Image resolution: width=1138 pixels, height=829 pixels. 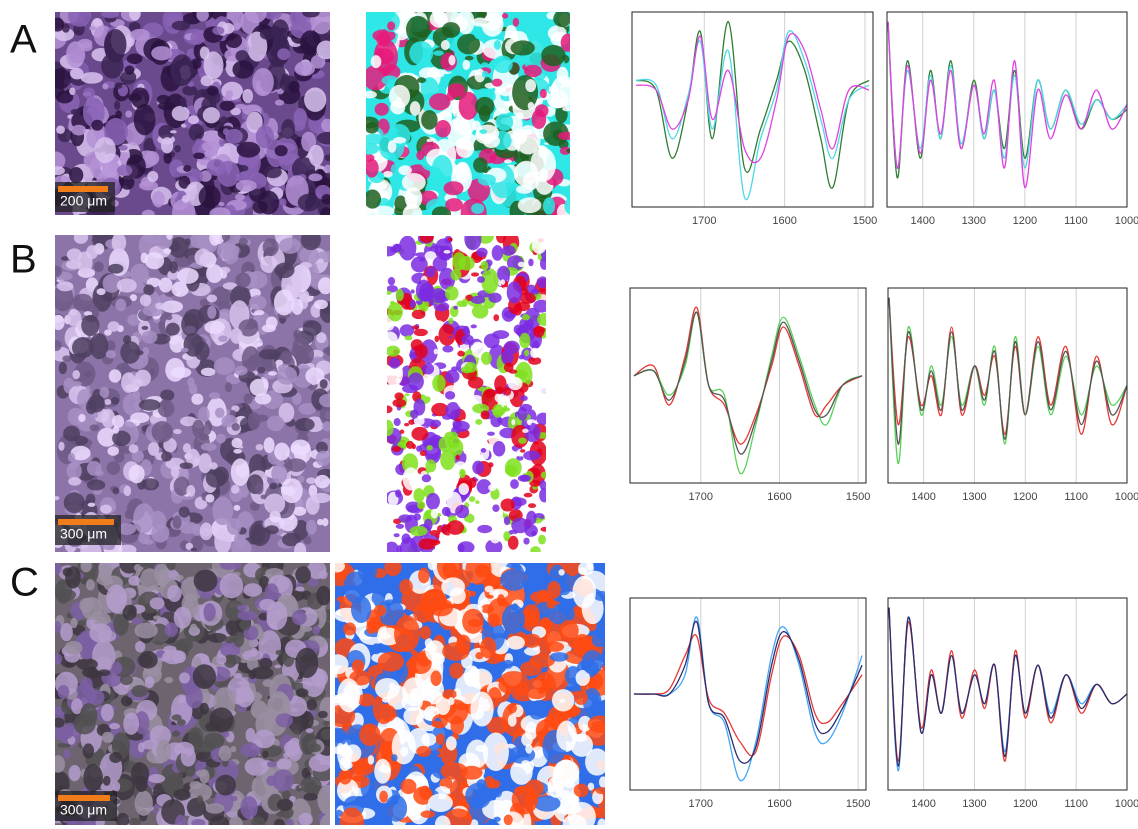 I want to click on x-tick-label: 1300, so click(x=974, y=804).